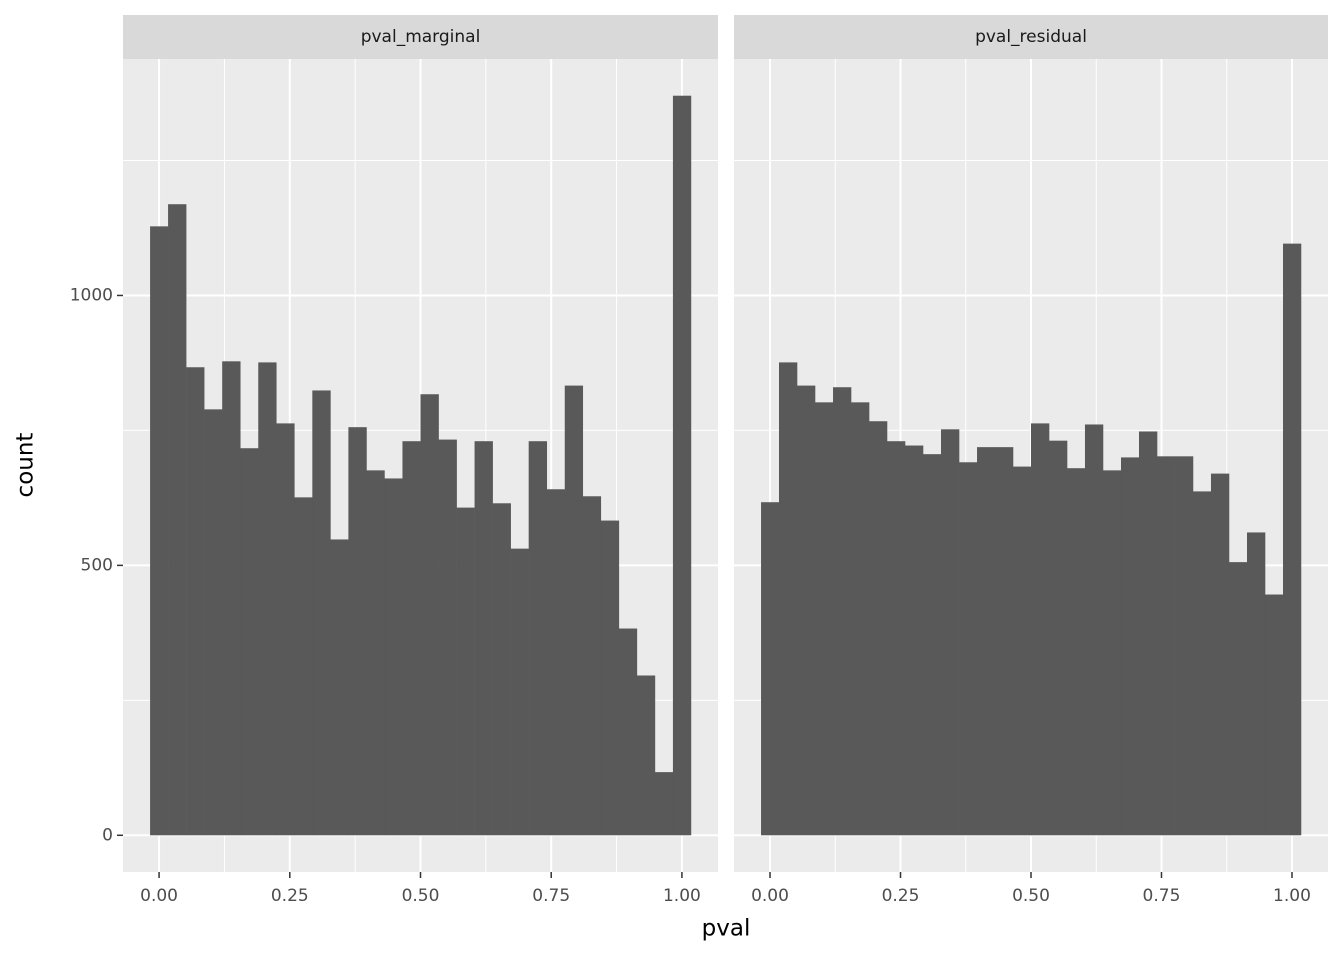  What do you see at coordinates (726, 929) in the screenshot?
I see `x-axis-title: pval` at bounding box center [726, 929].